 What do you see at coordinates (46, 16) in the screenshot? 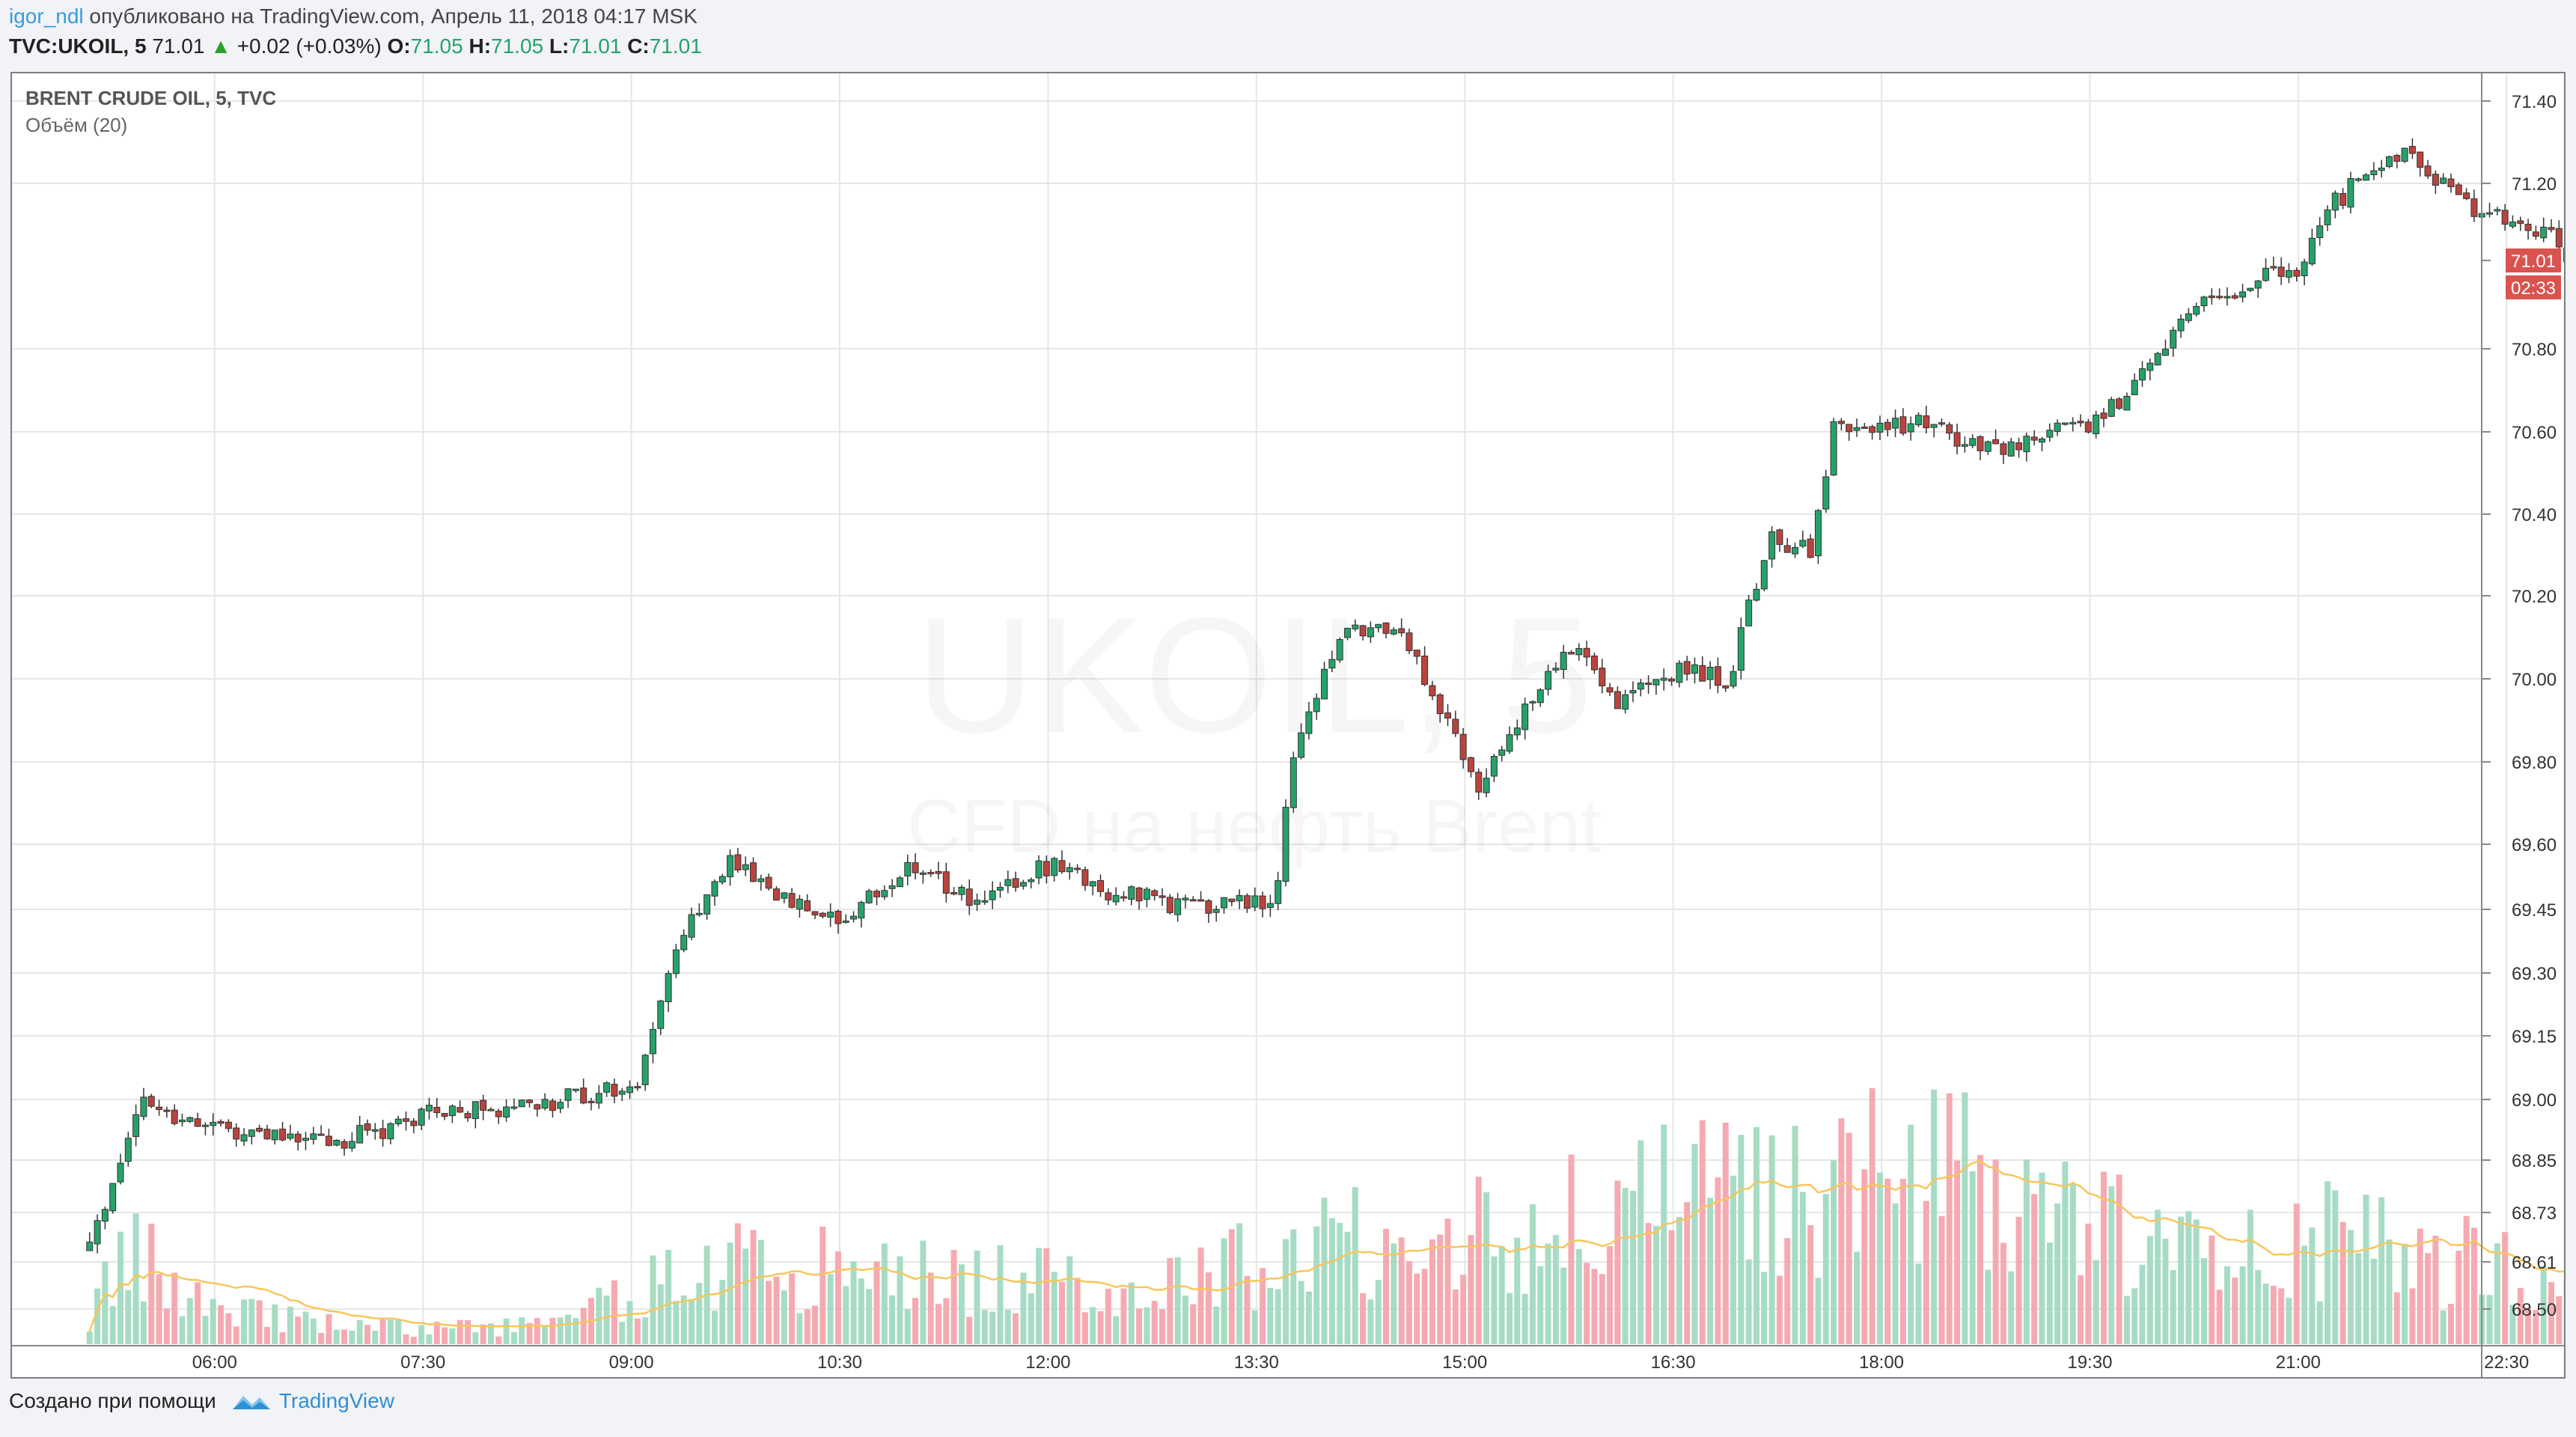
I see `author-link: igor_ndl` at bounding box center [46, 16].